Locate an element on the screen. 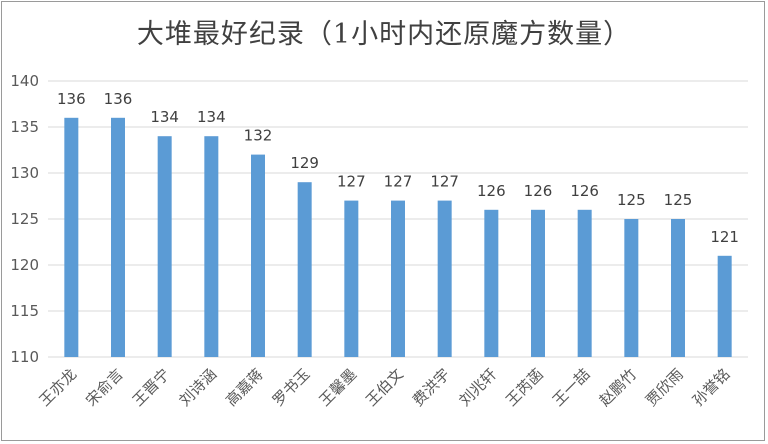 The width and height of the screenshot is (768, 444). y-tick-label: 130 is located at coordinates (24, 173).